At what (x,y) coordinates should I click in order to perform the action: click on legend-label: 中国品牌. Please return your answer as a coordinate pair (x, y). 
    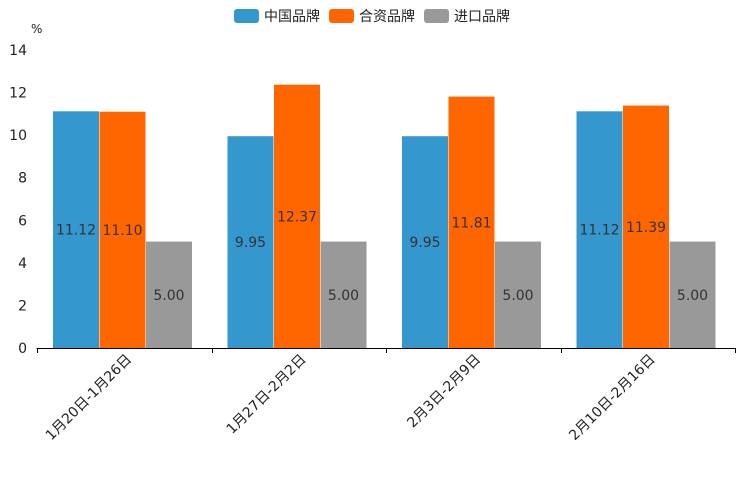
    Looking at the image, I should click on (292, 16).